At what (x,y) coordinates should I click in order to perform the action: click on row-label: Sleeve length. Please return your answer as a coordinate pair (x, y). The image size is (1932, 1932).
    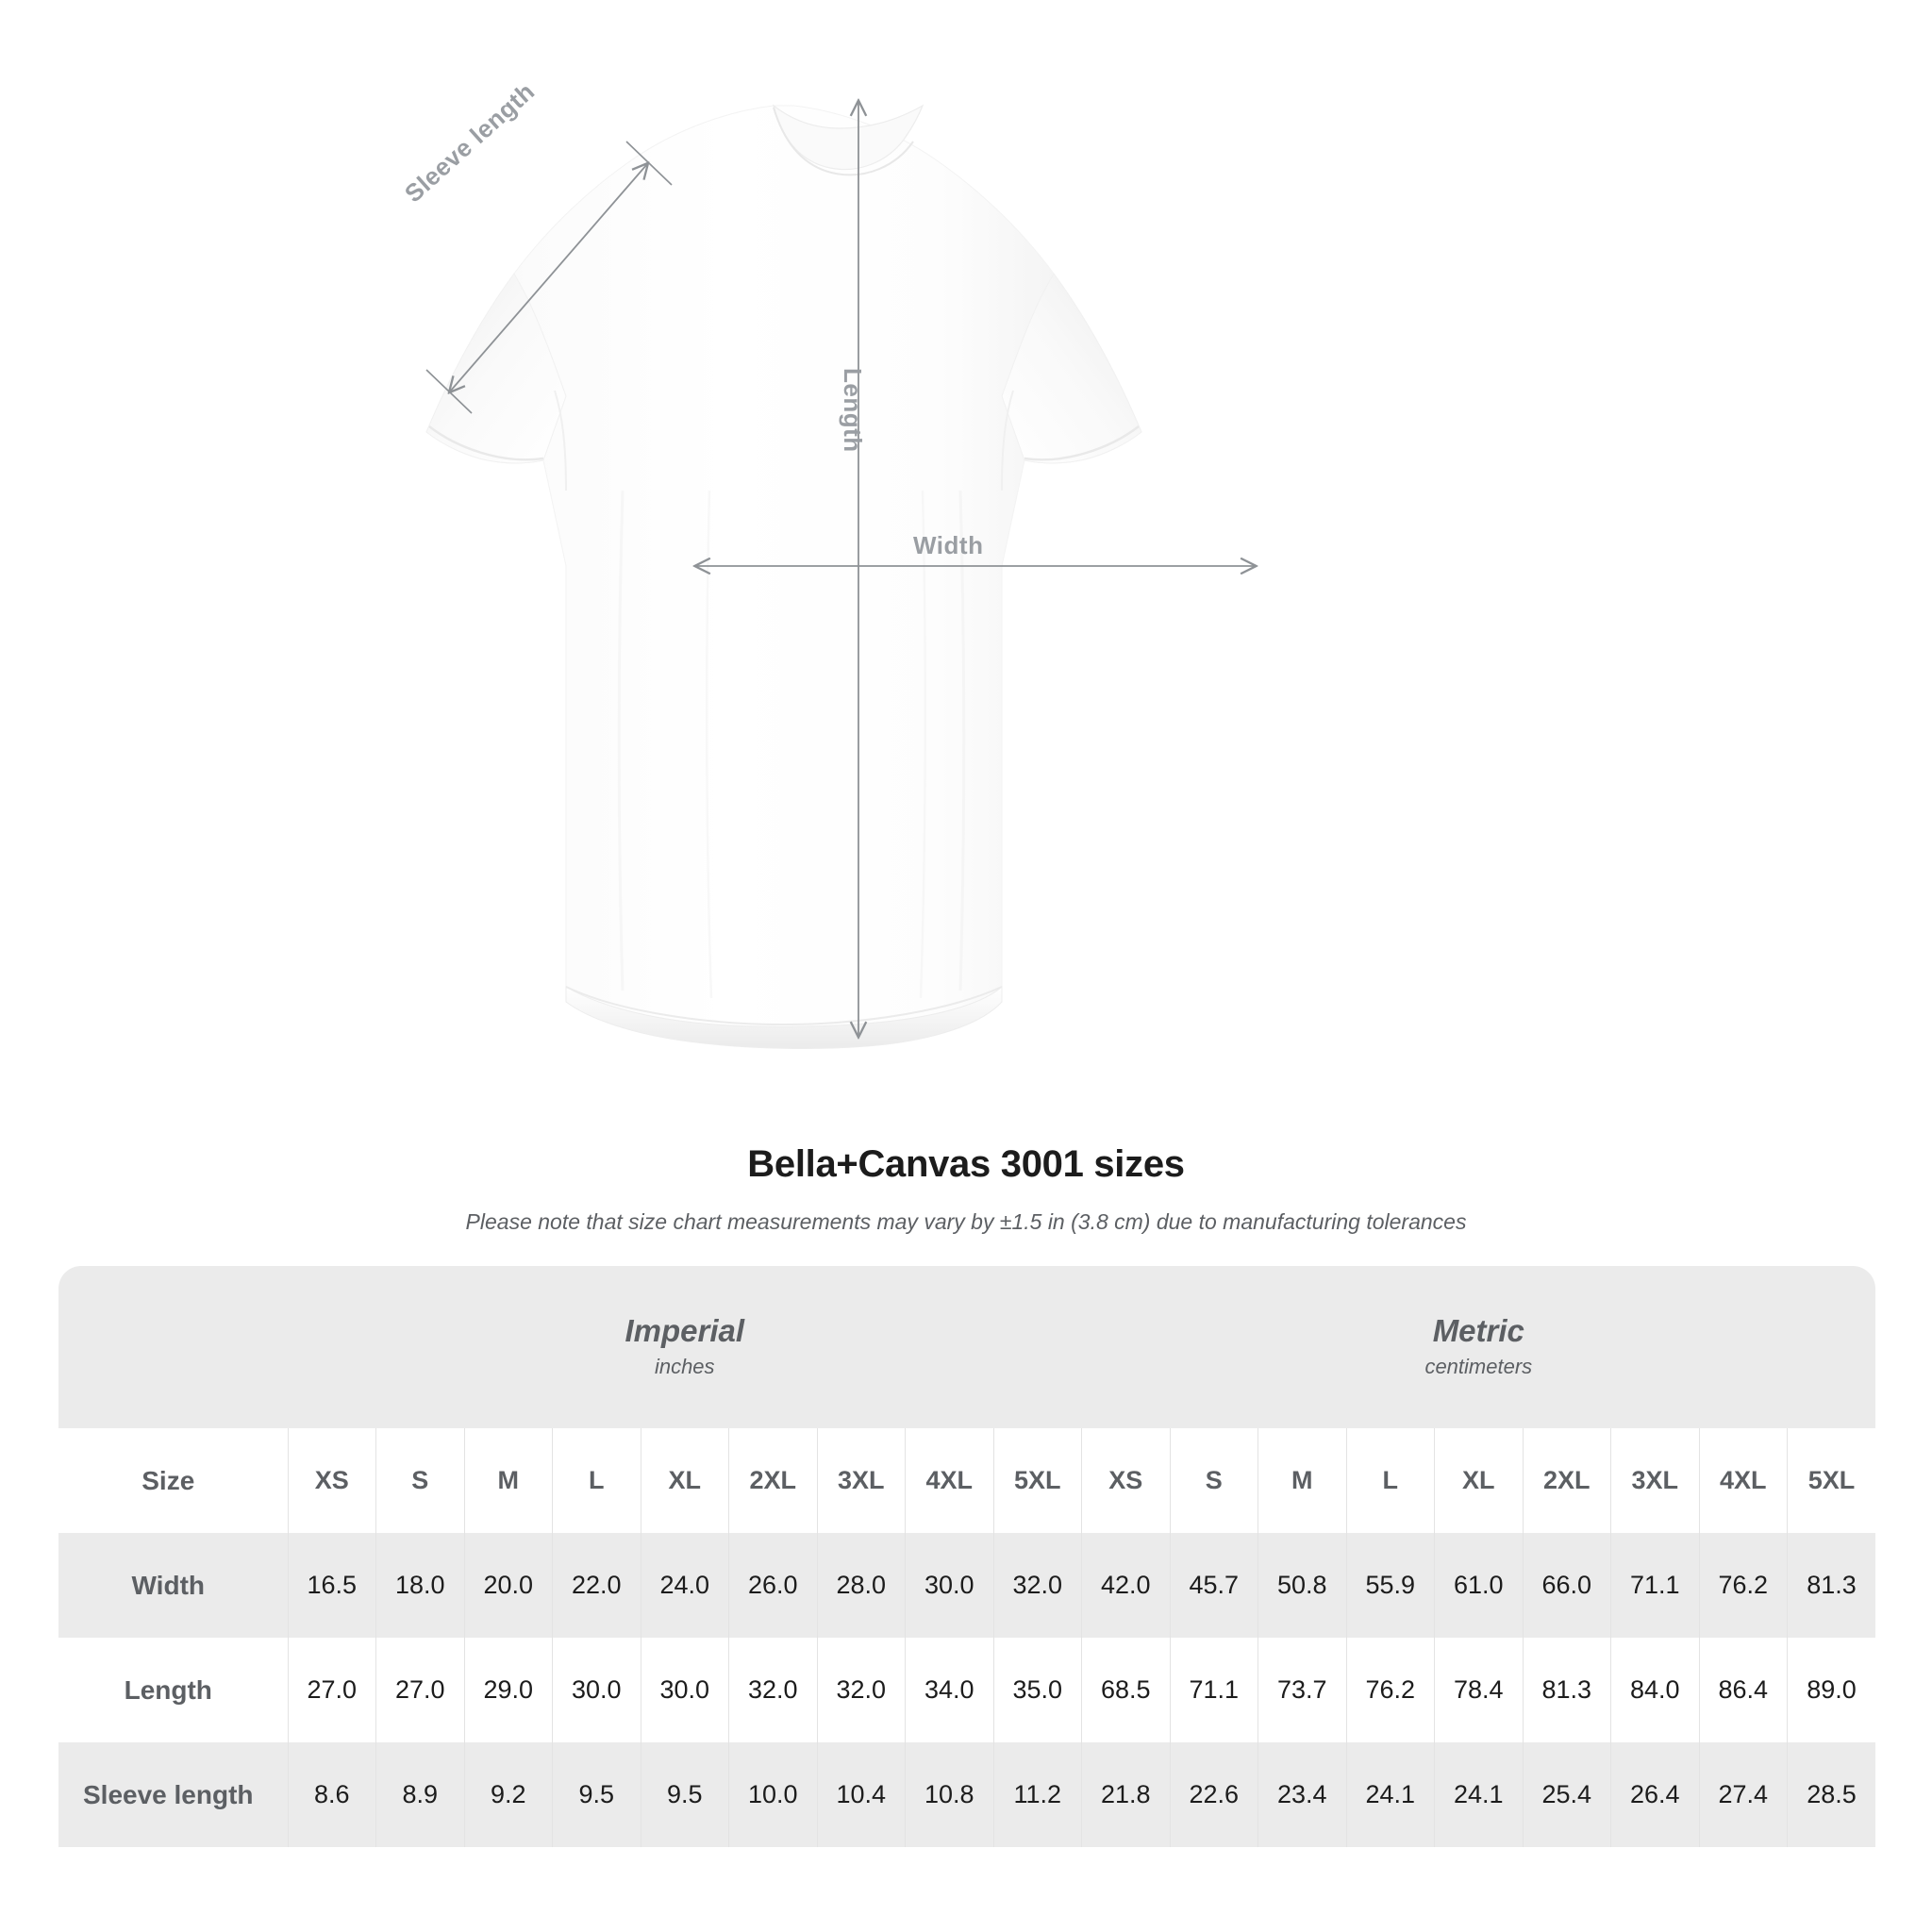
    Looking at the image, I should click on (173, 1795).